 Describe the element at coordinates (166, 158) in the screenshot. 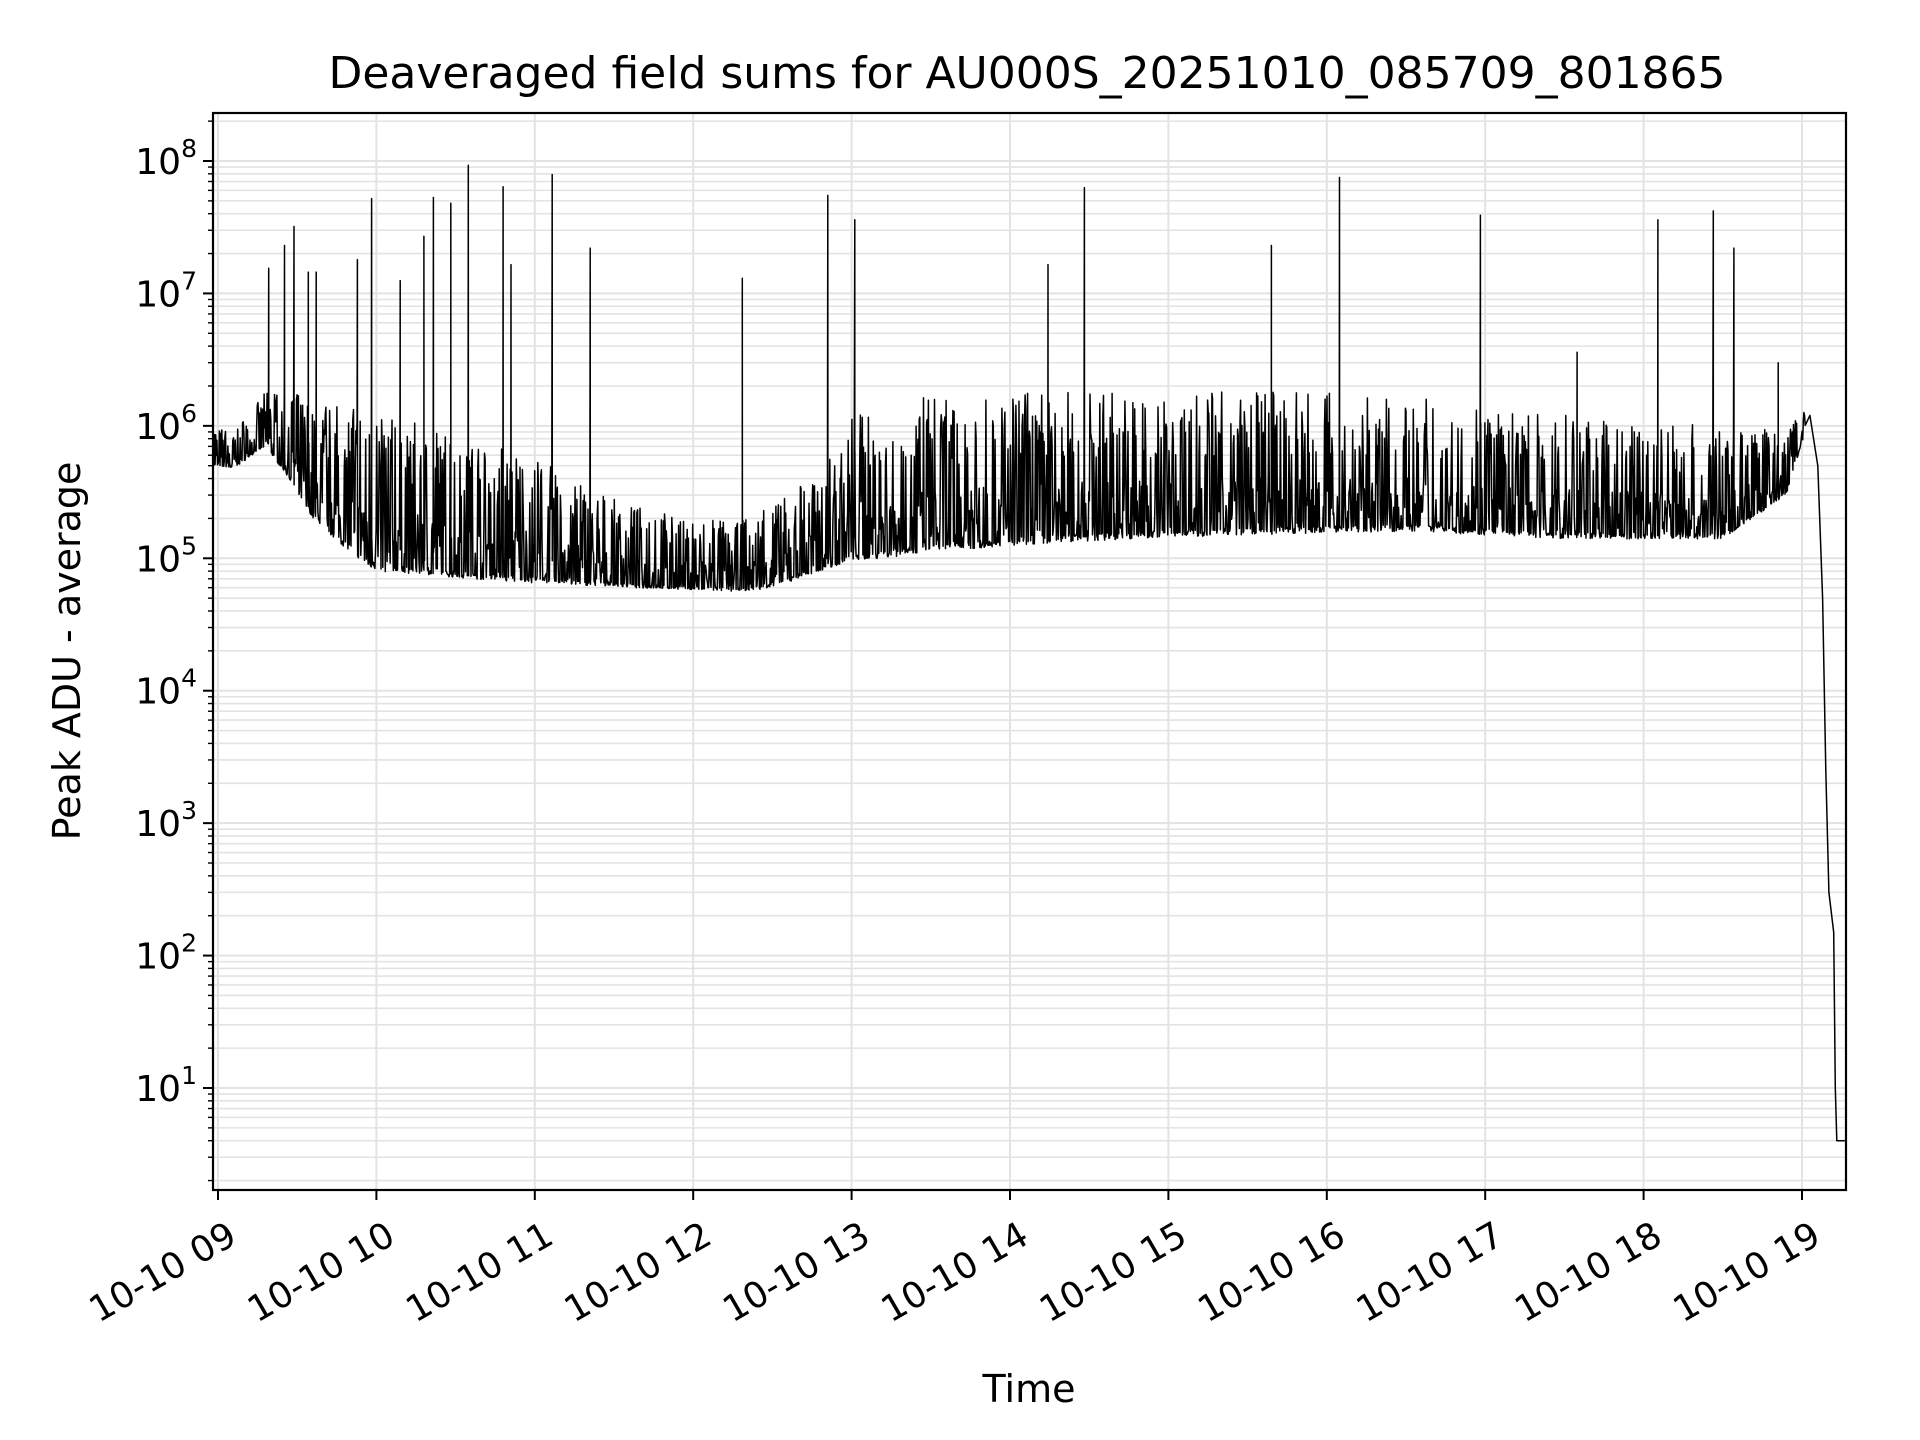

I see `y-tick-label: 10⁸` at that location.